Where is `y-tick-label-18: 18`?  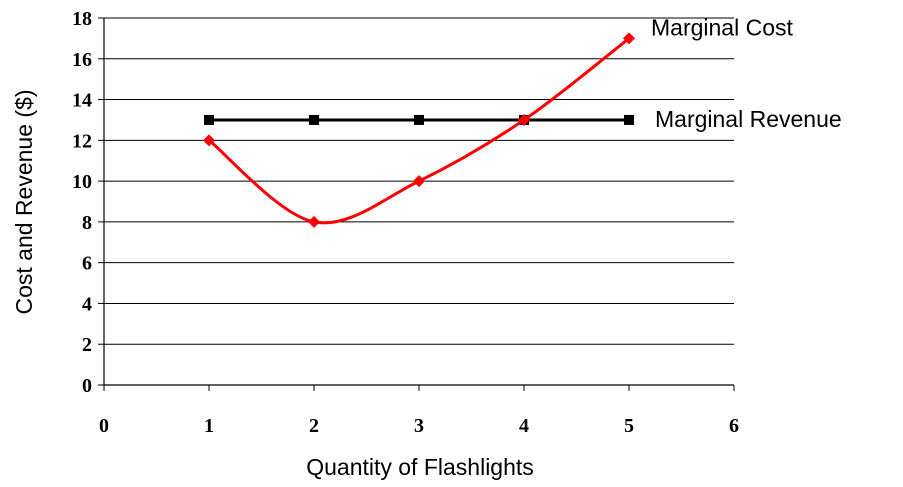 y-tick-label-18: 18 is located at coordinates (82, 19).